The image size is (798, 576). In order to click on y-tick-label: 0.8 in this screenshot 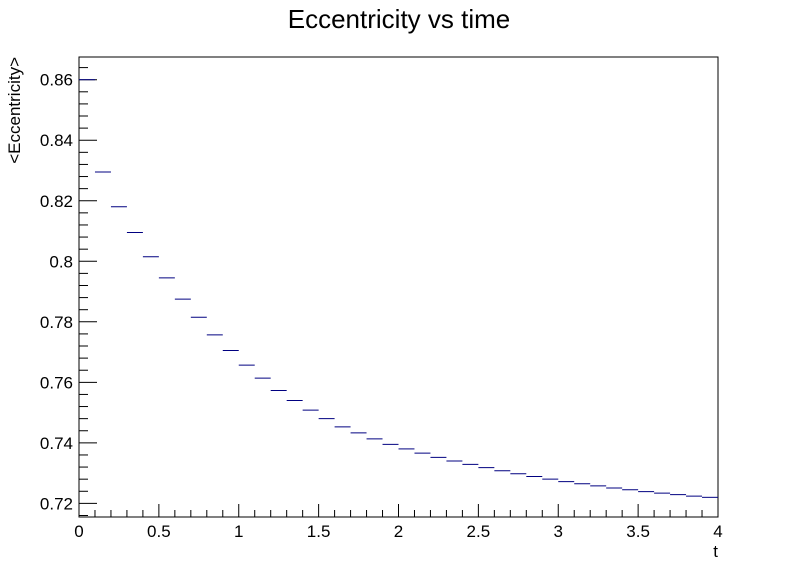, I will do `click(61, 261)`.